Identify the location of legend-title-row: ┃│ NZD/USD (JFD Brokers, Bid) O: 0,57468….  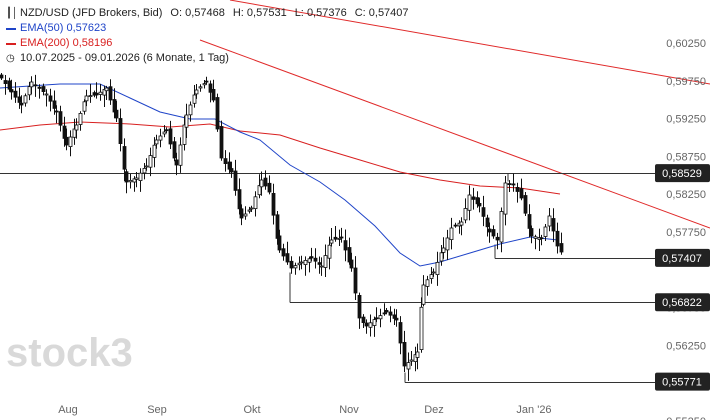
(207, 13).